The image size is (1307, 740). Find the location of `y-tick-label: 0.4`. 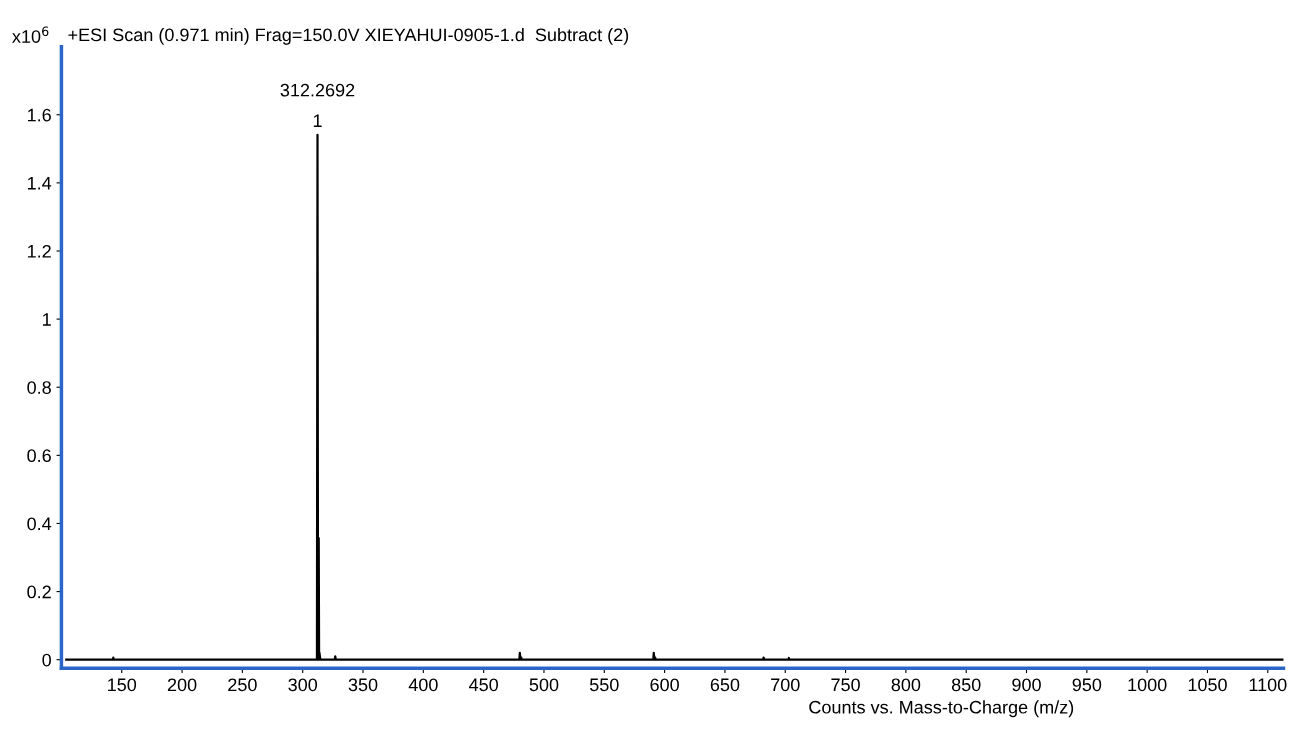

y-tick-label: 0.4 is located at coordinates (39, 524).